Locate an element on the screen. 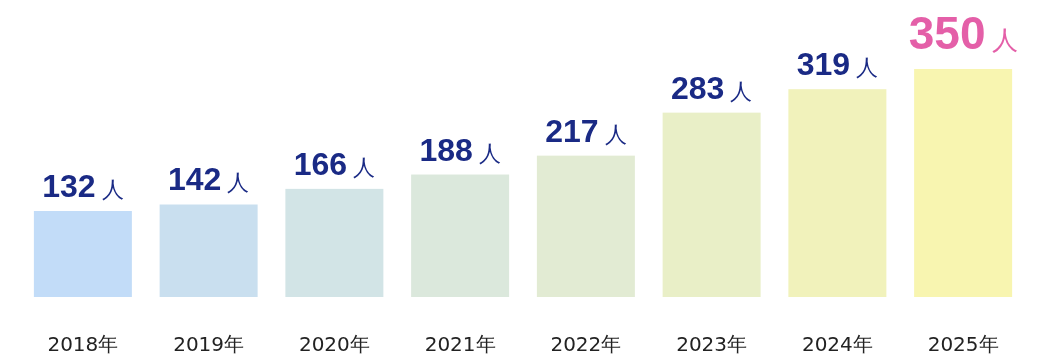  x-tick-label: 2024年 is located at coordinates (837, 344).